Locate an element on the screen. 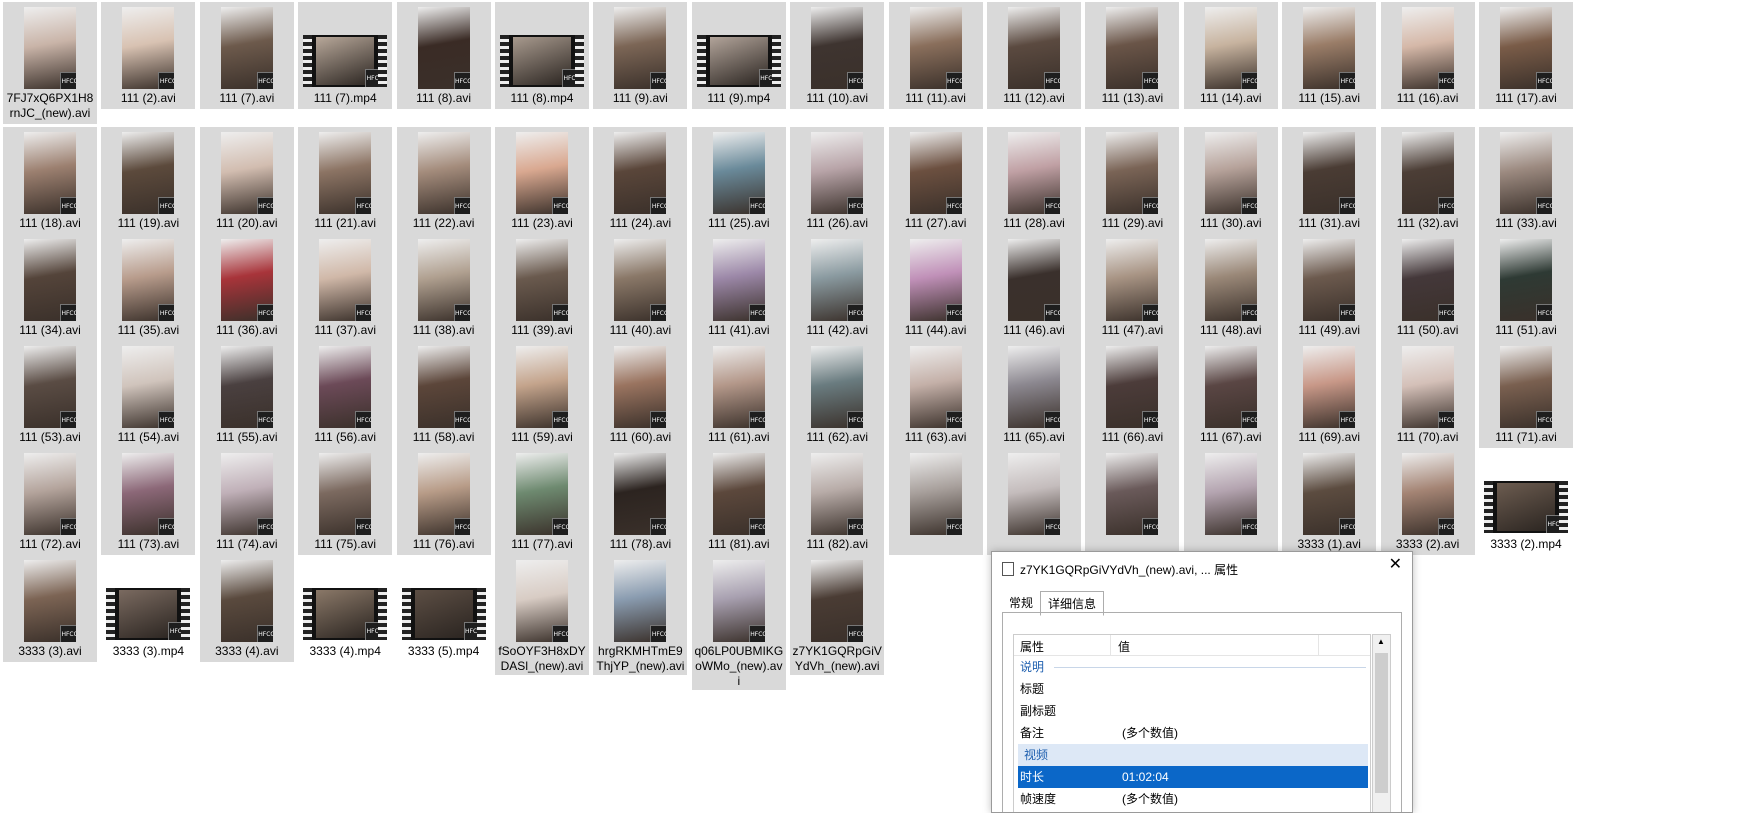  file-item: HFCOC 111 (71).avi is located at coordinates (1526, 394).